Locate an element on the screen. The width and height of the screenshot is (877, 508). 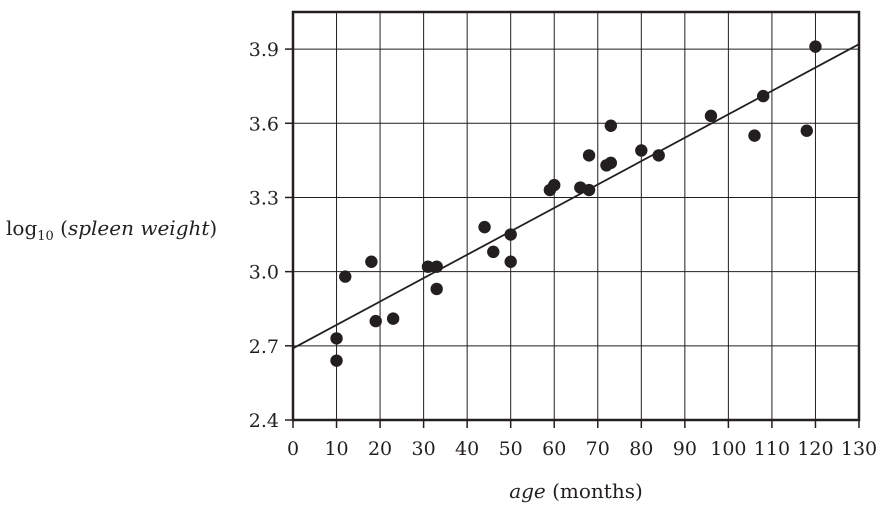
x-axis-title-italic: age is located at coordinates (527, 491).